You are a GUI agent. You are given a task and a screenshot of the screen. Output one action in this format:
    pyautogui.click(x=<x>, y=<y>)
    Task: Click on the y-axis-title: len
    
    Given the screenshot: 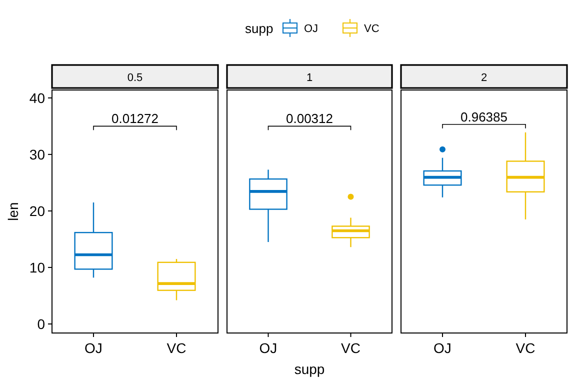 What is the action you would take?
    pyautogui.click(x=13, y=211)
    